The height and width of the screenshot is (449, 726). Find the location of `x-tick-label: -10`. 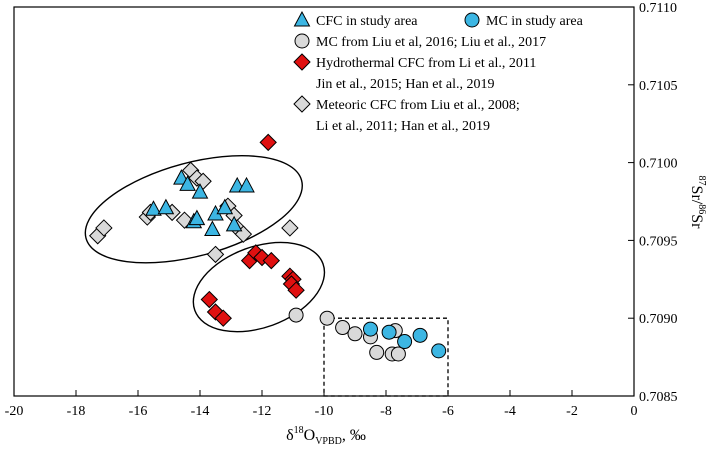

x-tick-label: -10 is located at coordinates (324, 411).